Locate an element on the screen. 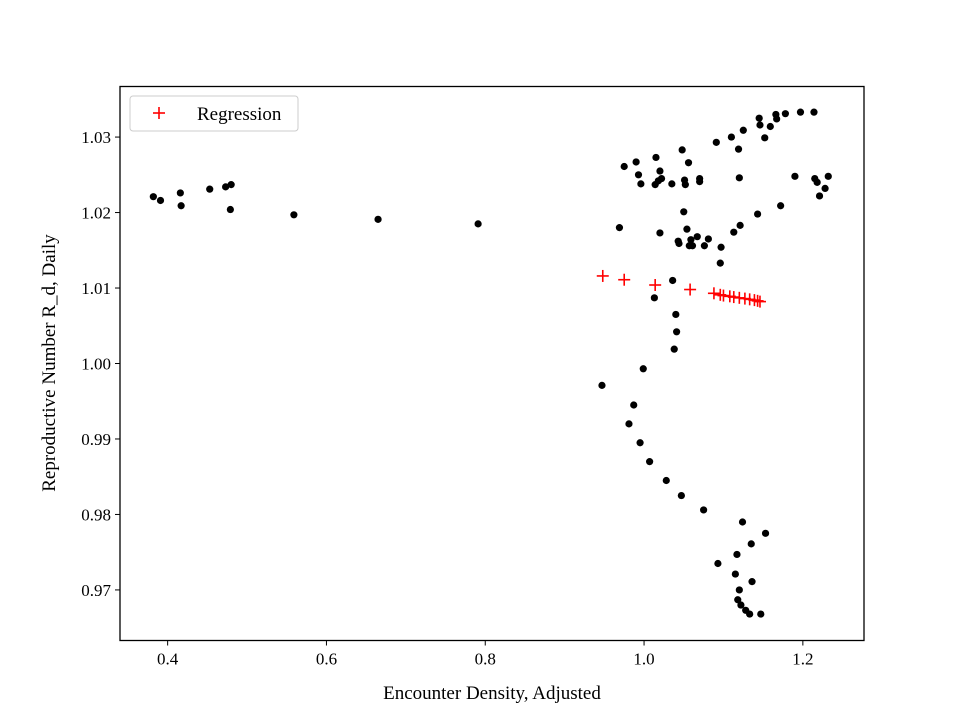 This screenshot has height=720, width=960. y-tick-label: 0.99 is located at coordinates (96, 439).